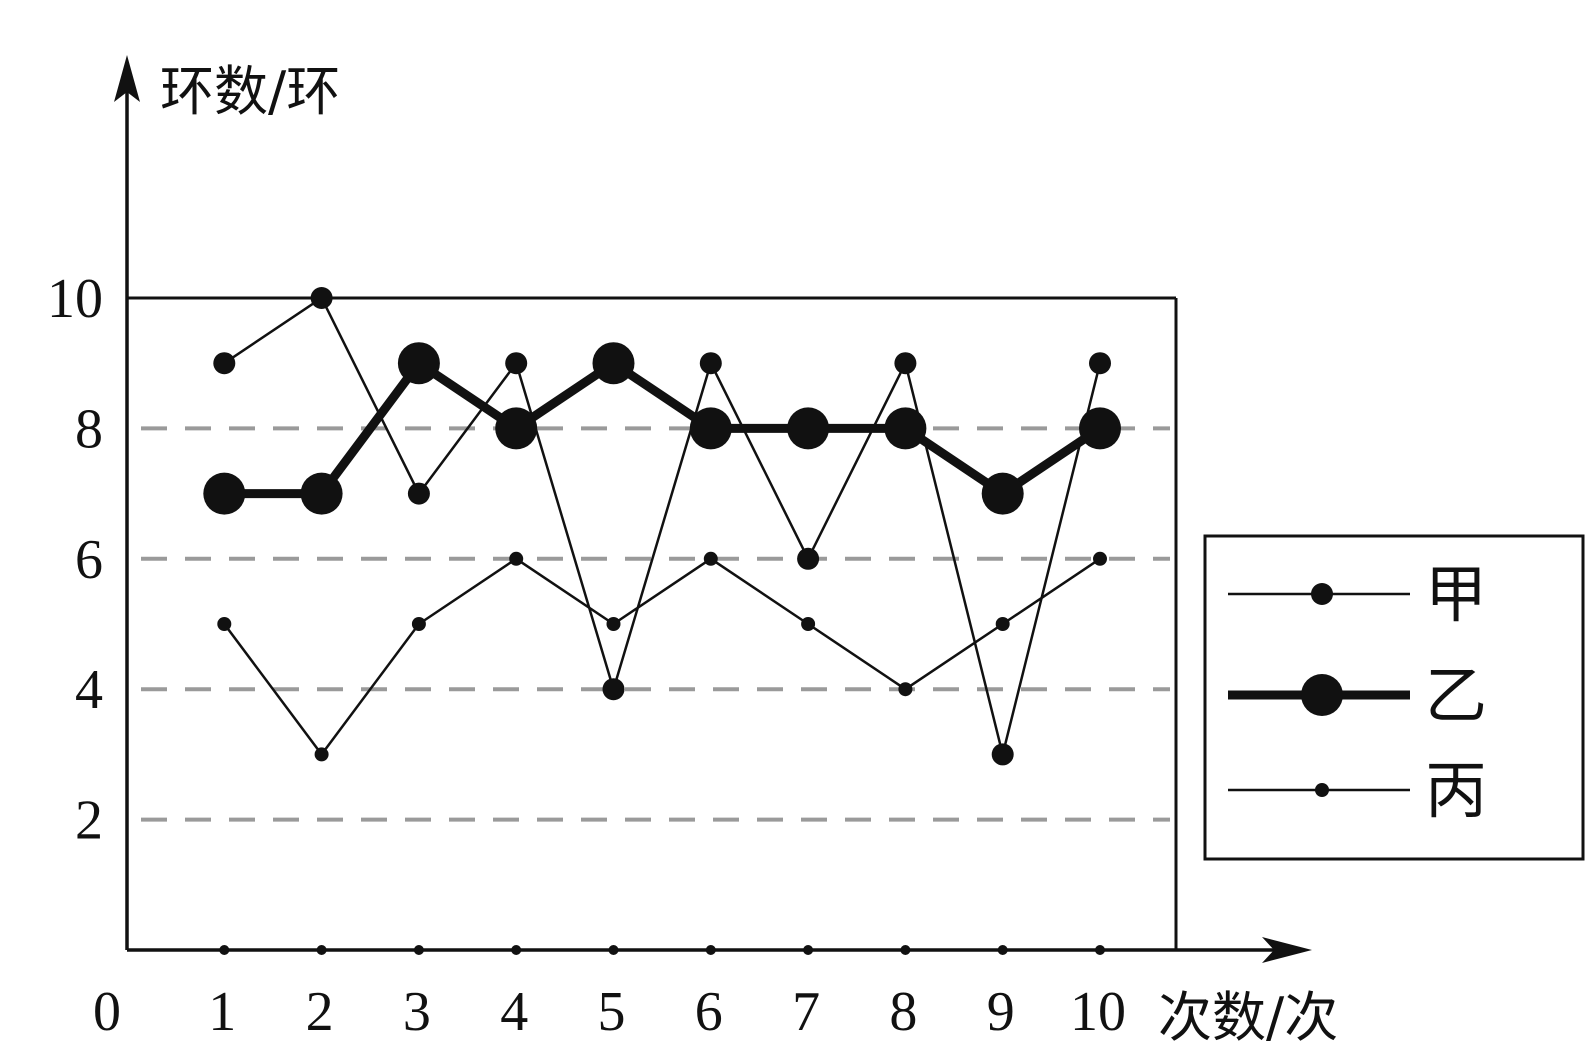  Describe the element at coordinates (75, 299) in the screenshot. I see `y-tick-label: 10` at that location.